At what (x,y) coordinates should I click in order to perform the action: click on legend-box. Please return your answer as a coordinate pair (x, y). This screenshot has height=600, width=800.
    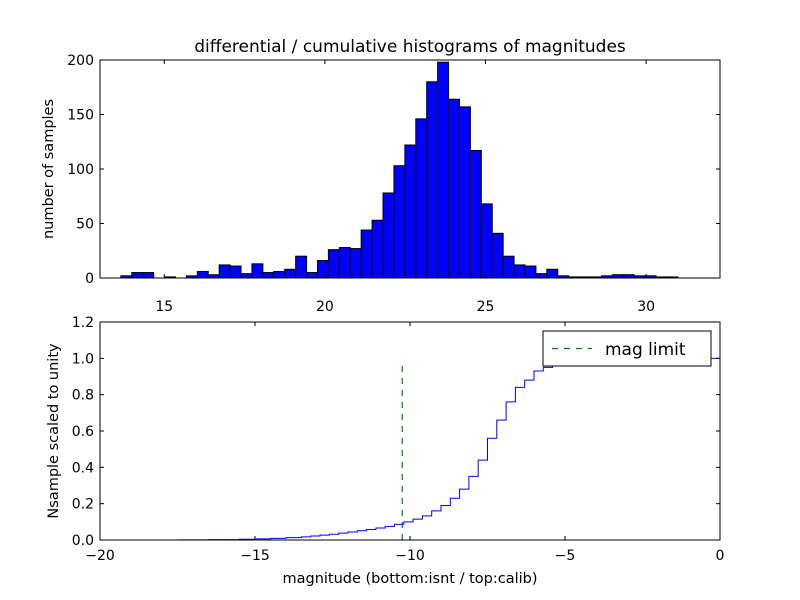
    Looking at the image, I should click on (627, 348).